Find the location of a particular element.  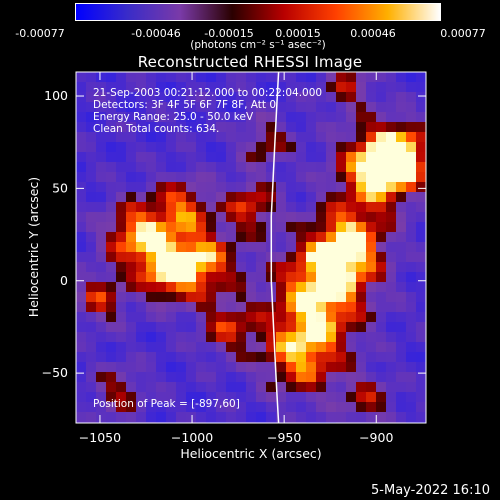

colorbar-tick-label: 0.00077 is located at coordinates (463, 33).